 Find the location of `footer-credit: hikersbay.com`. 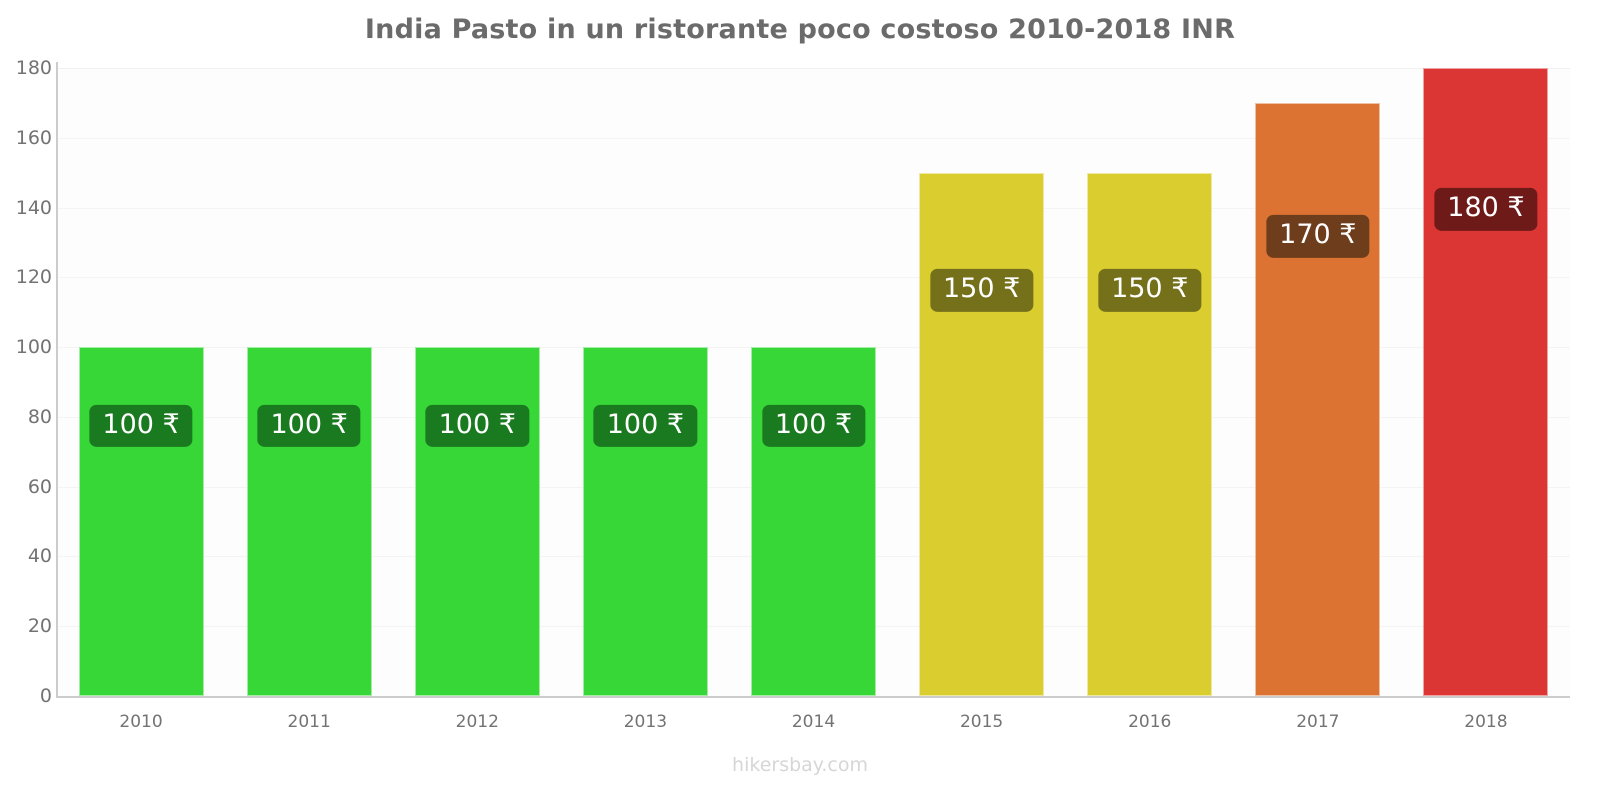

footer-credit: hikersbay.com is located at coordinates (800, 765).